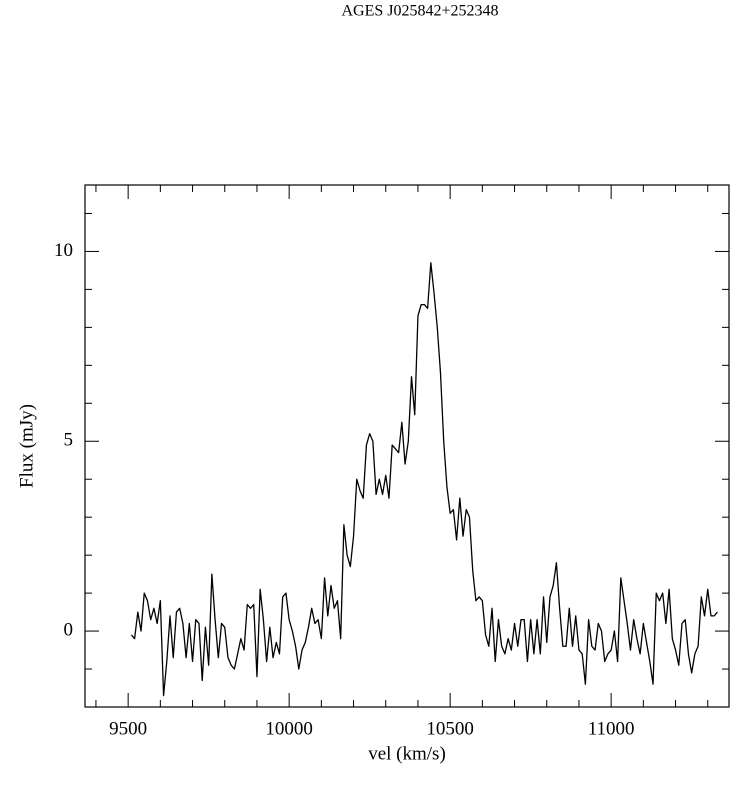 The image size is (730, 793). What do you see at coordinates (69, 629) in the screenshot?
I see `y-tick-label: 0` at bounding box center [69, 629].